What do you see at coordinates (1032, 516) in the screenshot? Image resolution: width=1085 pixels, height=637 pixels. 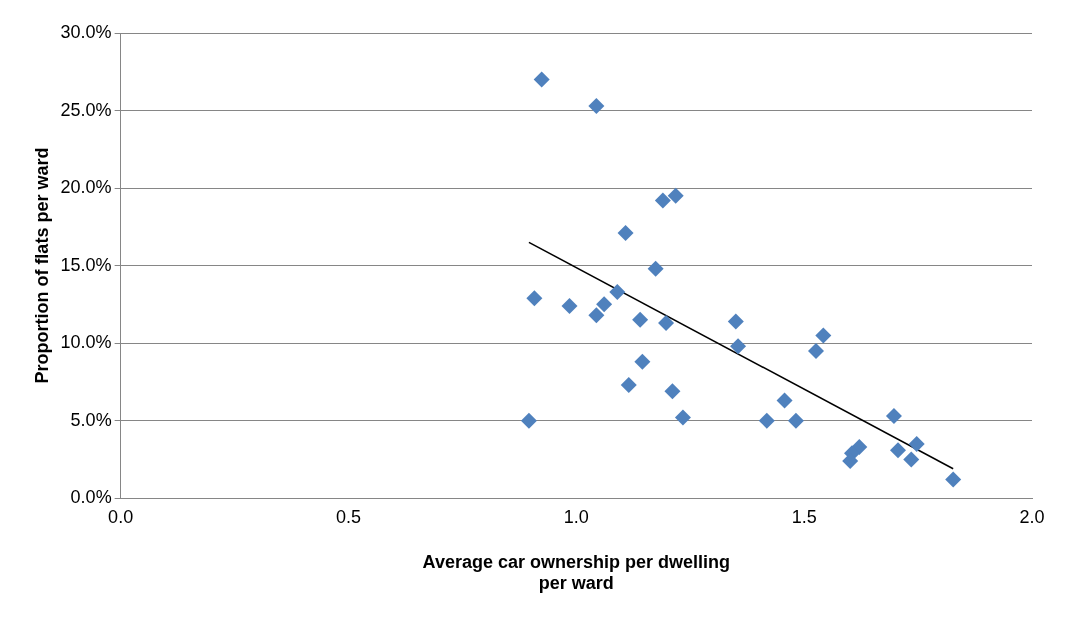 I see `x-tick-label: 2.0` at bounding box center [1032, 516].